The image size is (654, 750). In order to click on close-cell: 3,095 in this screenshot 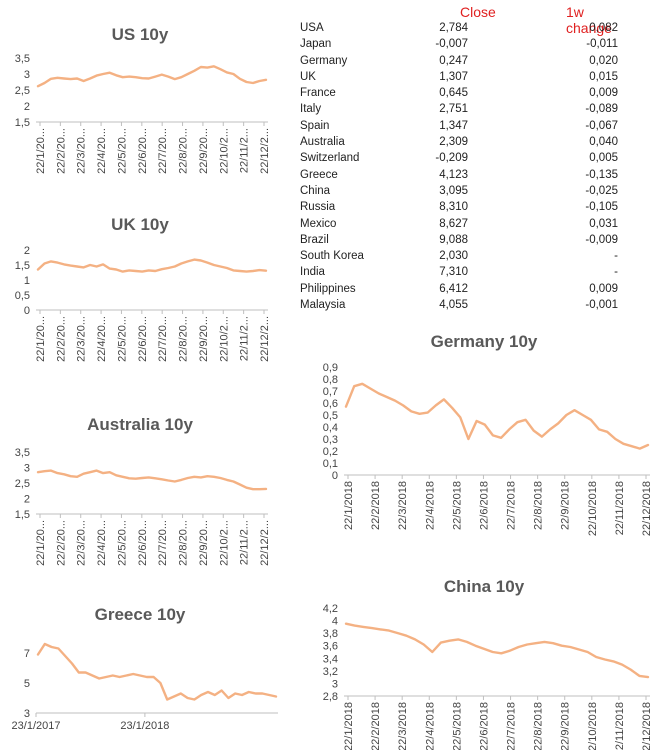, I will do `click(453, 190)`.